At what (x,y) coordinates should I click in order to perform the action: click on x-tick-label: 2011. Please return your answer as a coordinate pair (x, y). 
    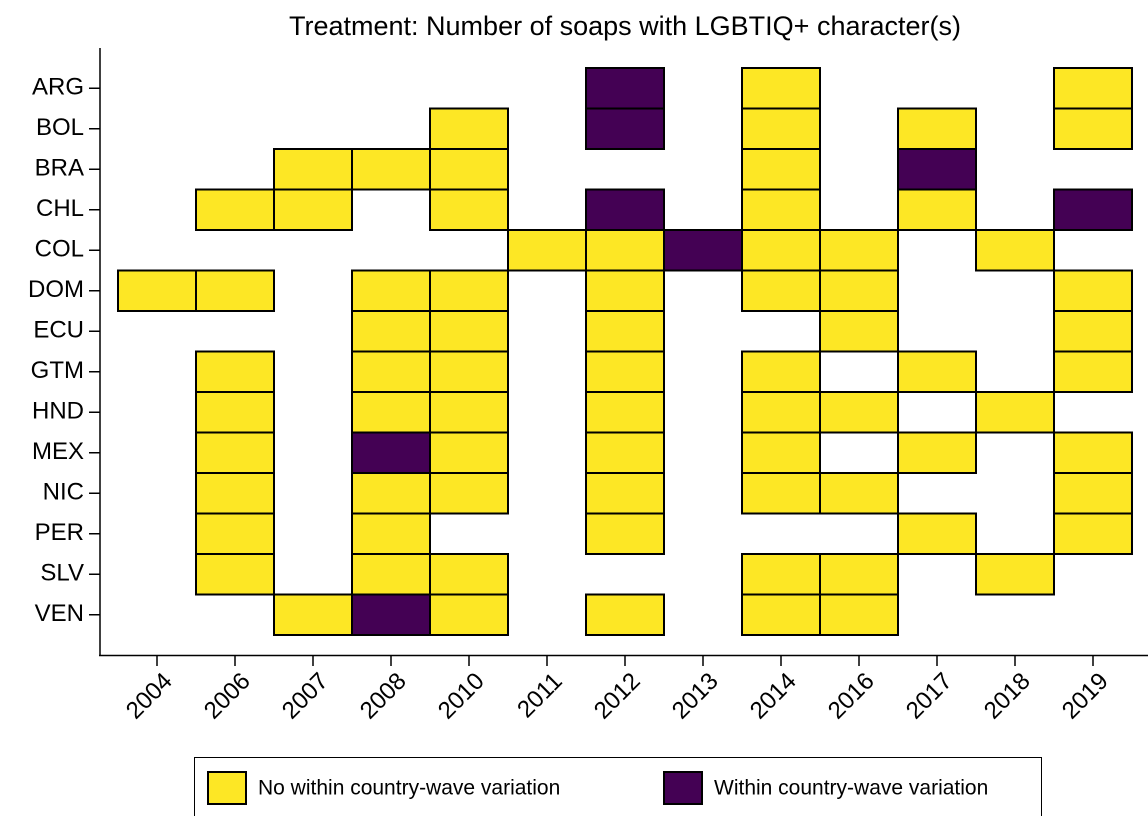
    Looking at the image, I should click on (540, 696).